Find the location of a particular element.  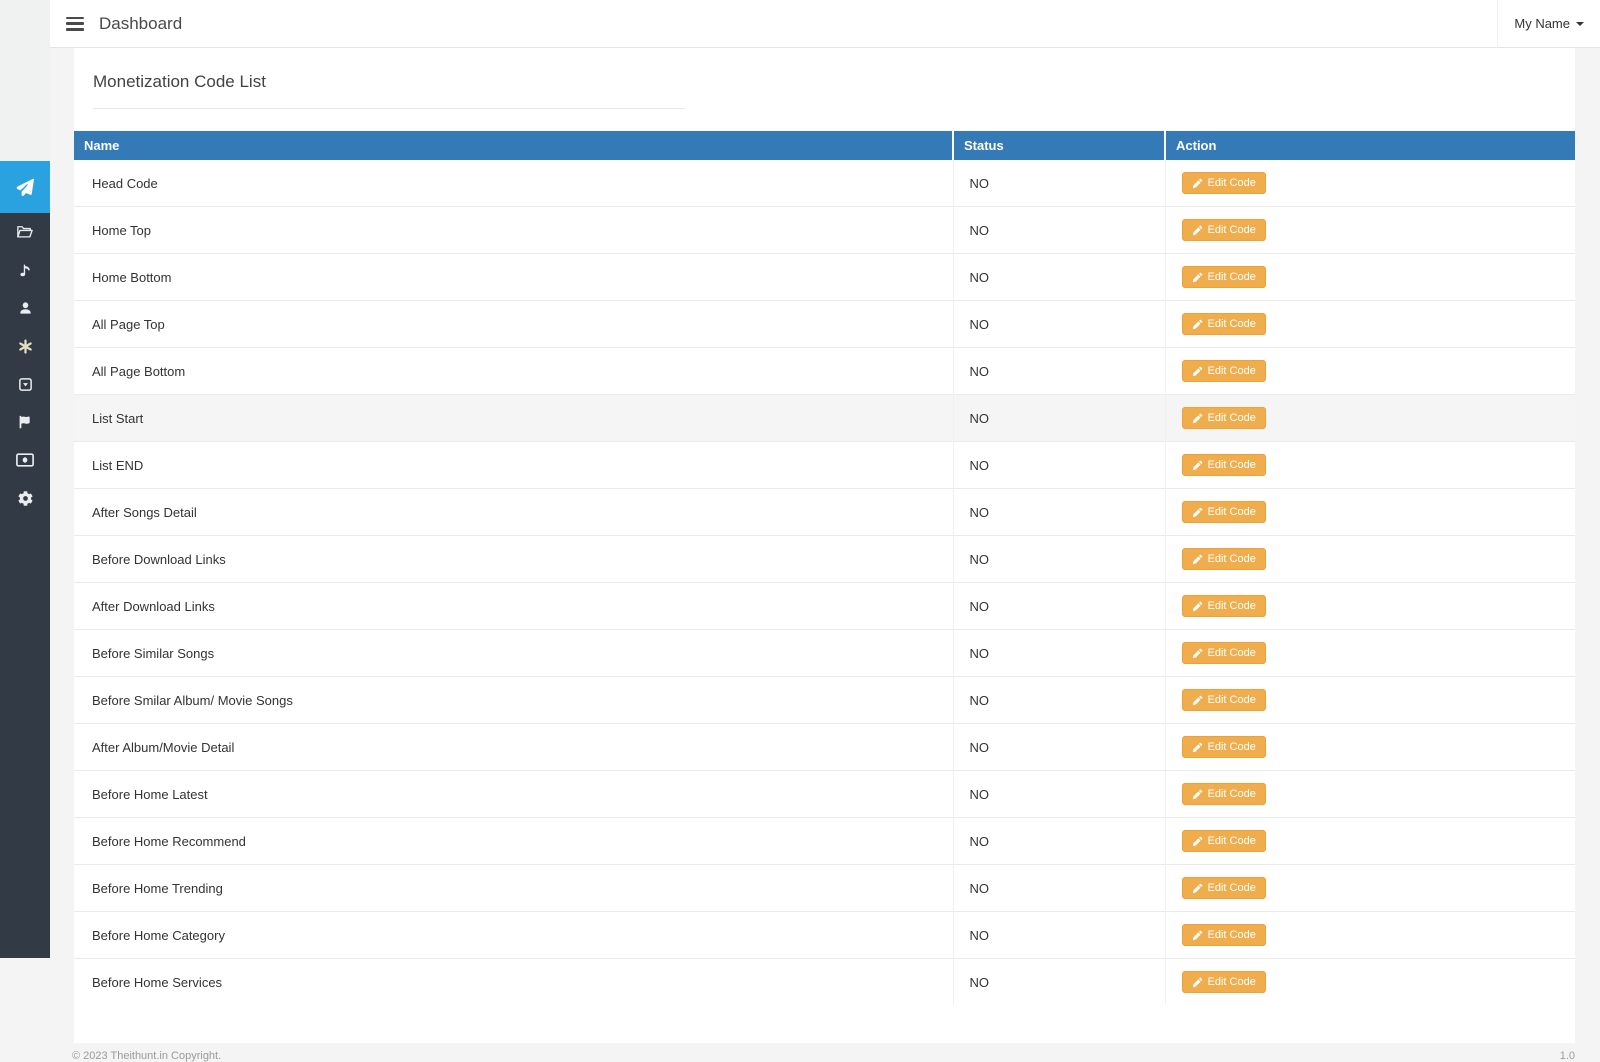

code-name-cell: Before Home Trending is located at coordinates (513, 888).